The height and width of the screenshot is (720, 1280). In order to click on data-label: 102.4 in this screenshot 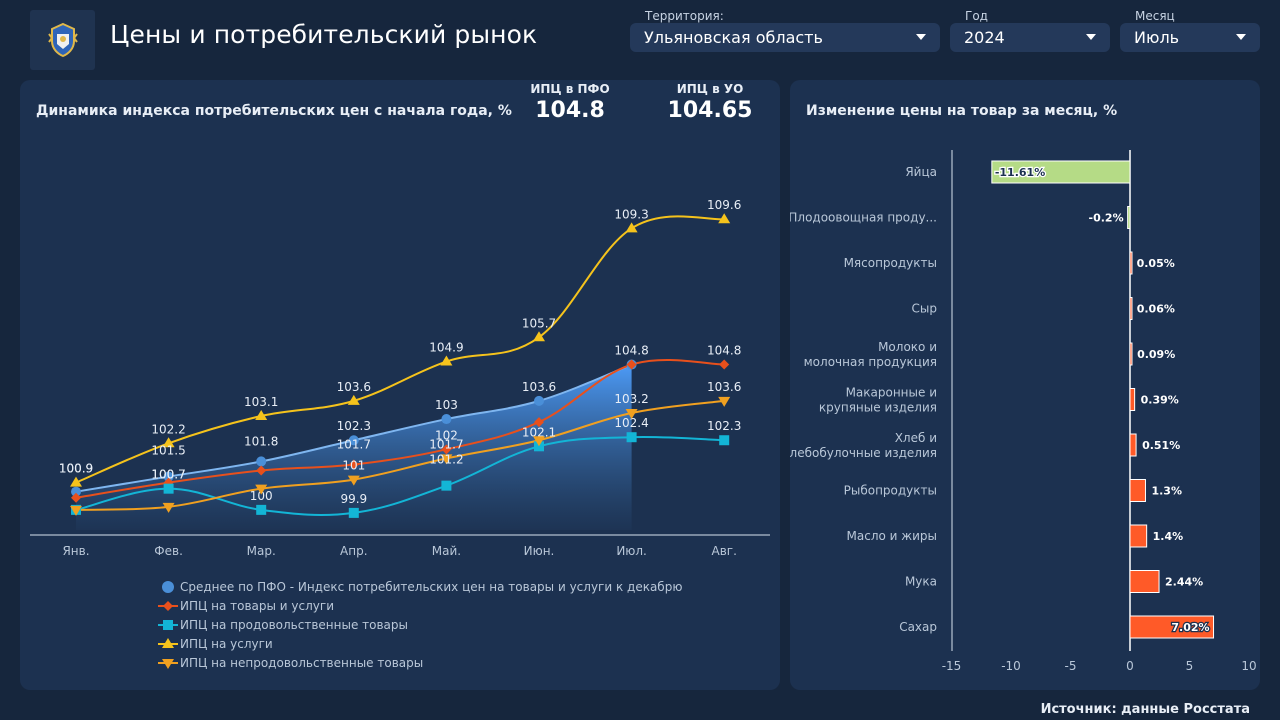, I will do `click(631, 423)`.